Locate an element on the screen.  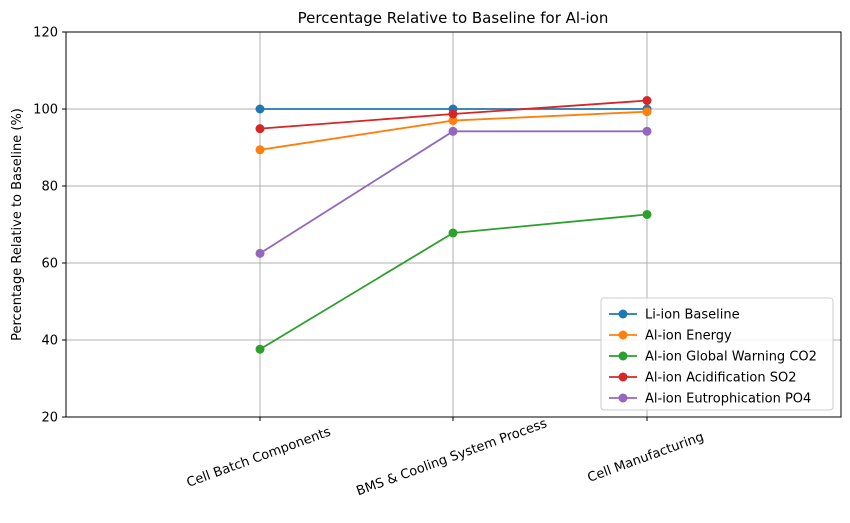
y-tick-label: 120 is located at coordinates (45, 33).